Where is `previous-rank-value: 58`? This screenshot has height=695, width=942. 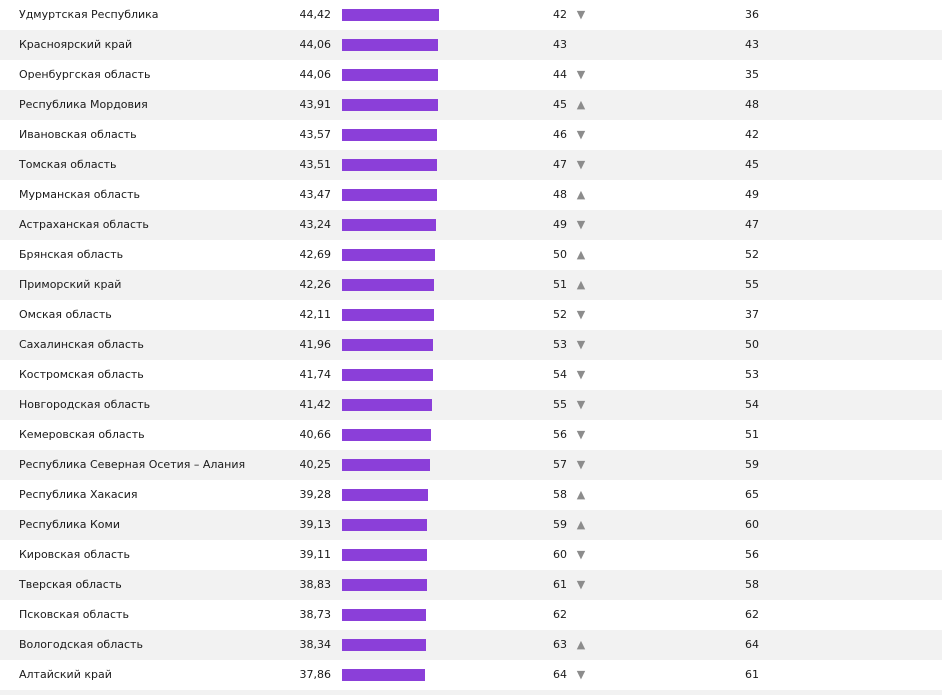 previous-rank-value: 58 is located at coordinates (752, 584).